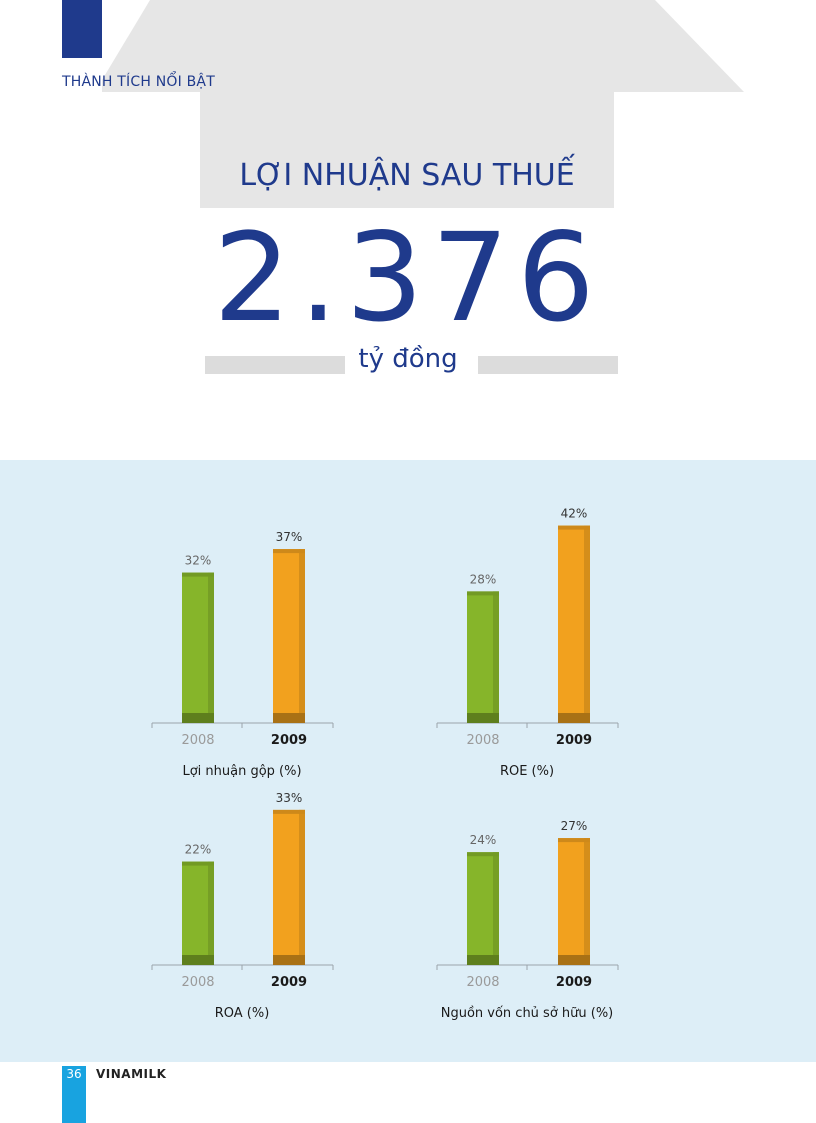 Image resolution: width=816 pixels, height=1123 pixels. I want to click on unit-divider-left, so click(275, 365).